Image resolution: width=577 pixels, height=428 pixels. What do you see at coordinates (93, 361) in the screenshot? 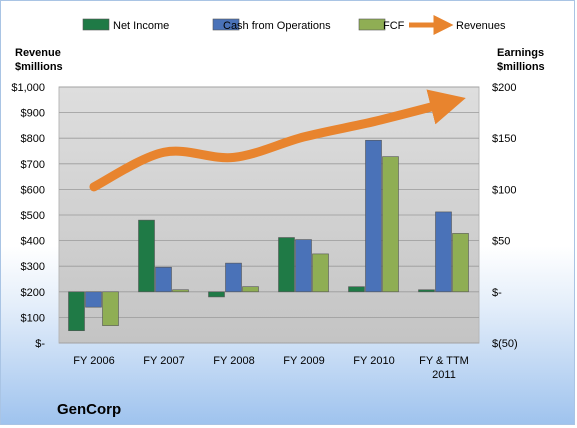
I see `x-tick-label: FY 2006` at bounding box center [93, 361].